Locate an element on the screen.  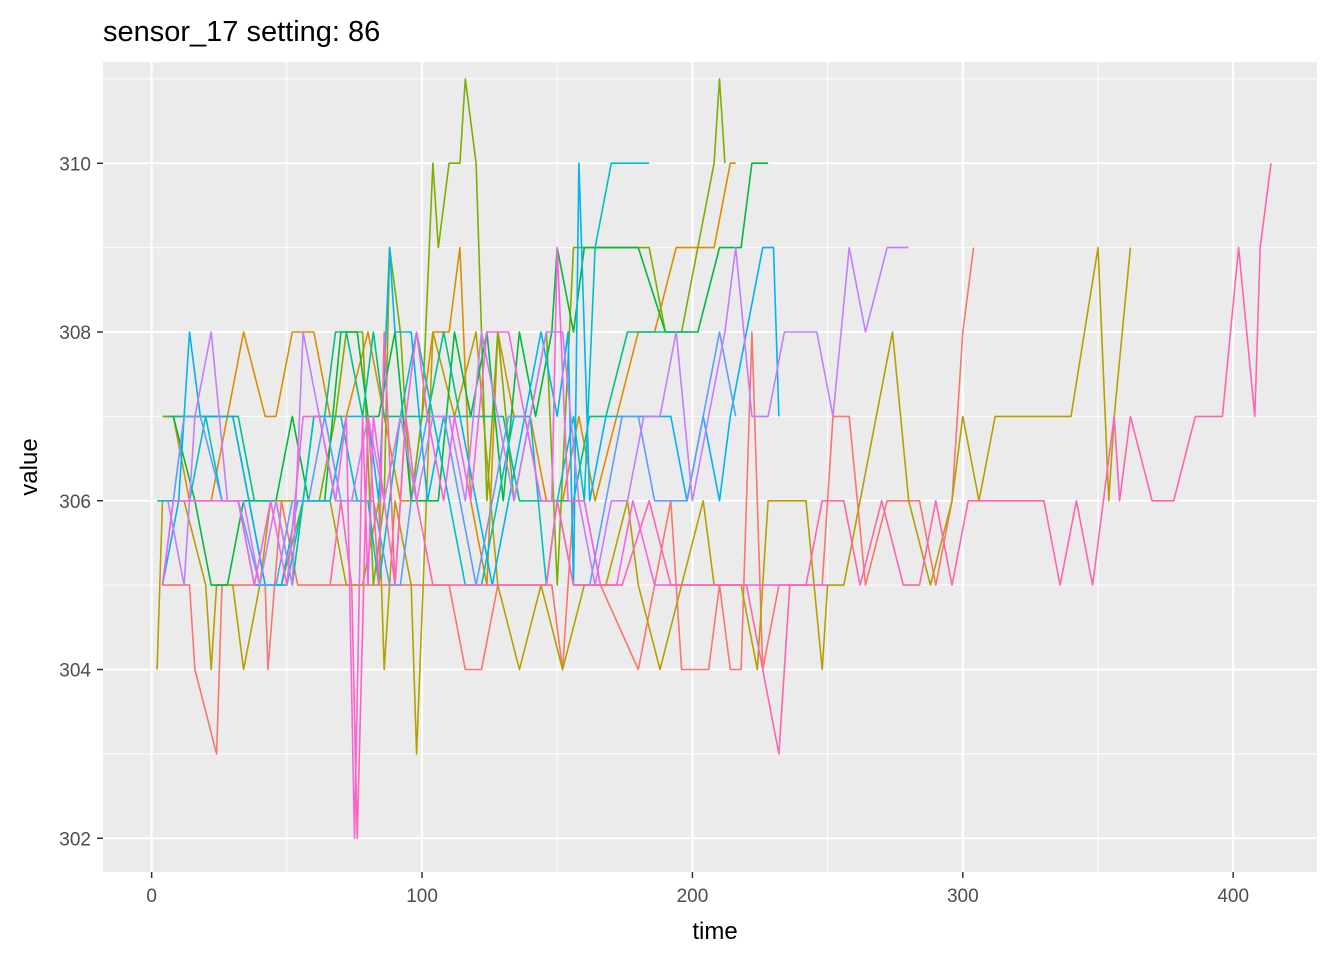
x-tick-label: 200 is located at coordinates (693, 896).